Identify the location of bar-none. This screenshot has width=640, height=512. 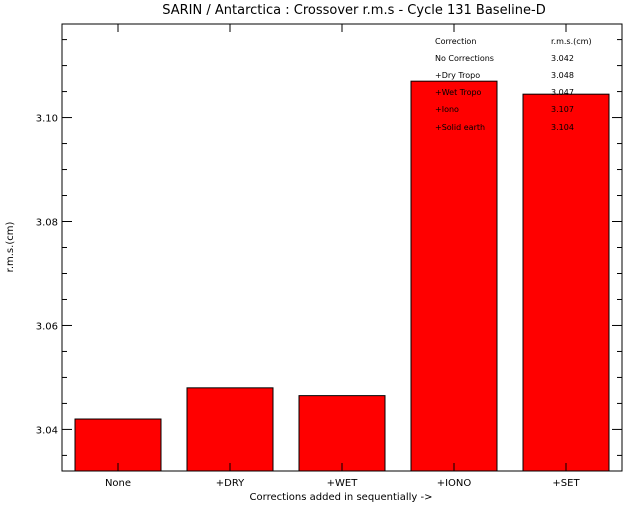
(118, 445).